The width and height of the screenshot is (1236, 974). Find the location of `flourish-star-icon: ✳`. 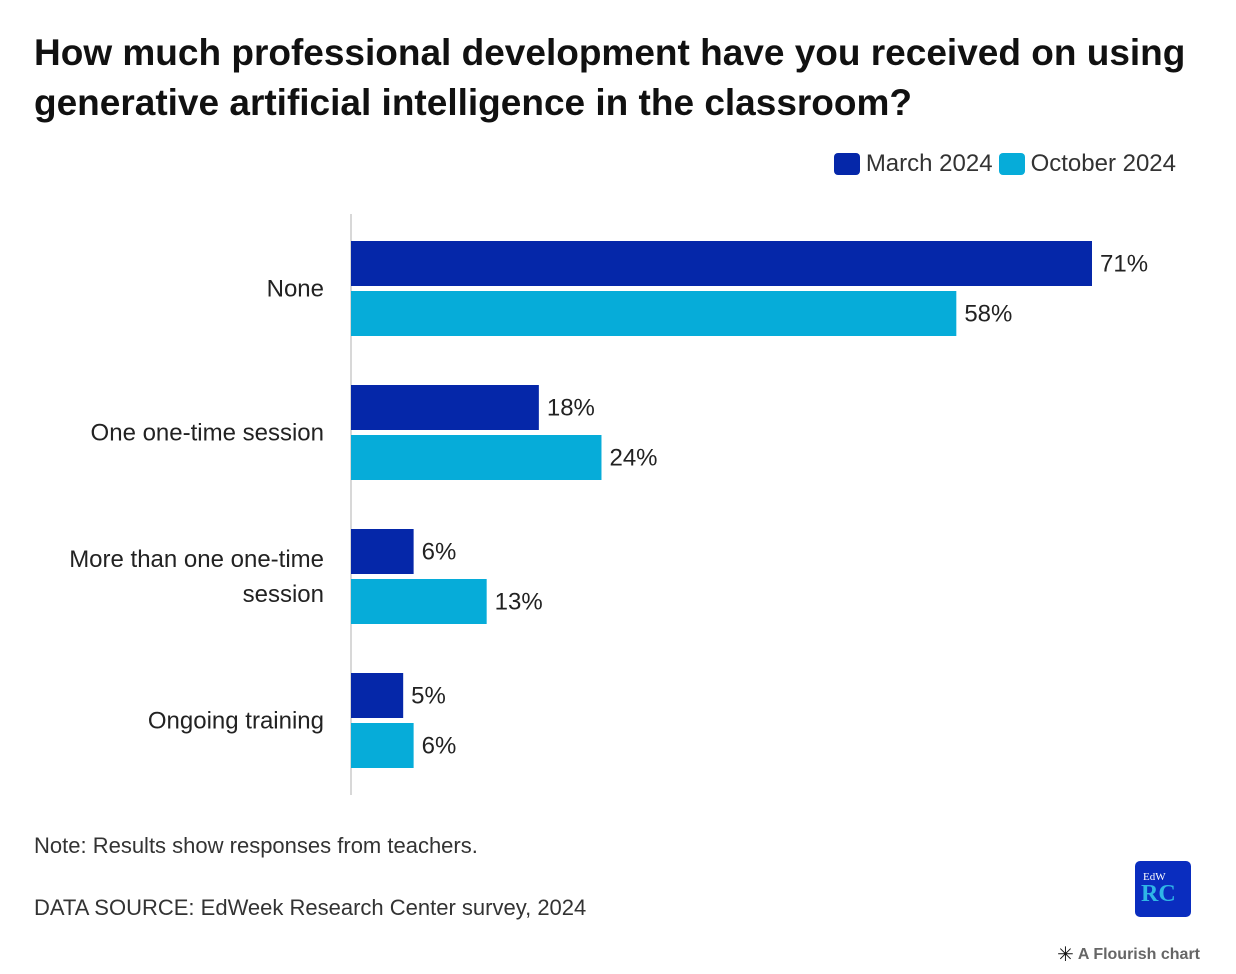

flourish-star-icon: ✳ is located at coordinates (1065, 955).